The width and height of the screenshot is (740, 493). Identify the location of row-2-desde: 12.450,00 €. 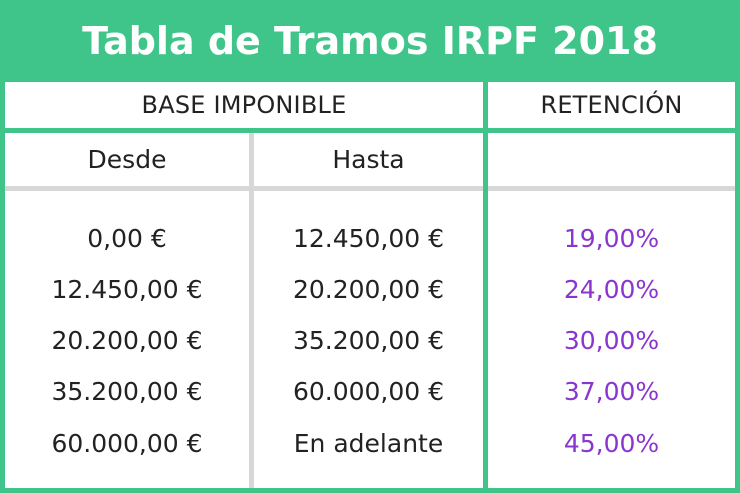
(127, 289).